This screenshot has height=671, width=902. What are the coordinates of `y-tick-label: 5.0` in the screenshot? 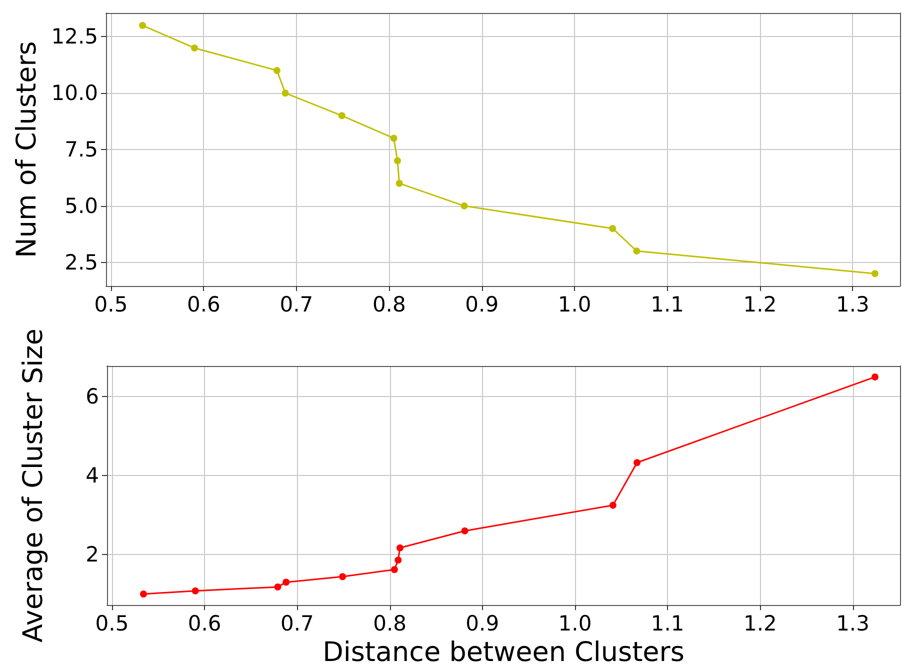 It's located at (81, 206).